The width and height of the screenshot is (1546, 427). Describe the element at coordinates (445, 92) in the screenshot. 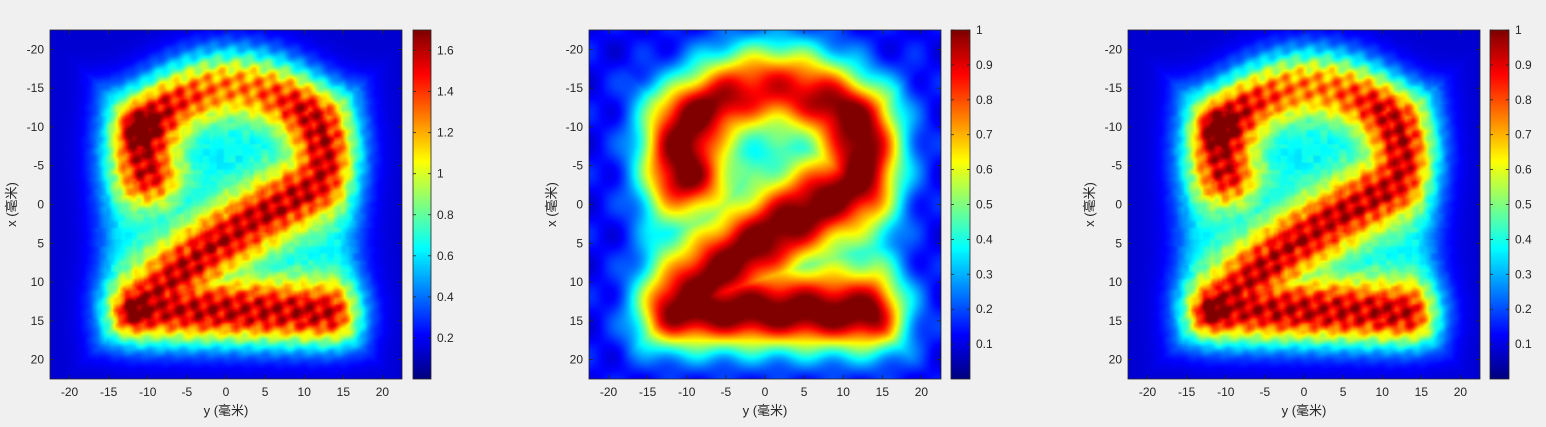

I see `colorbar-tick-label: 1.4` at that location.